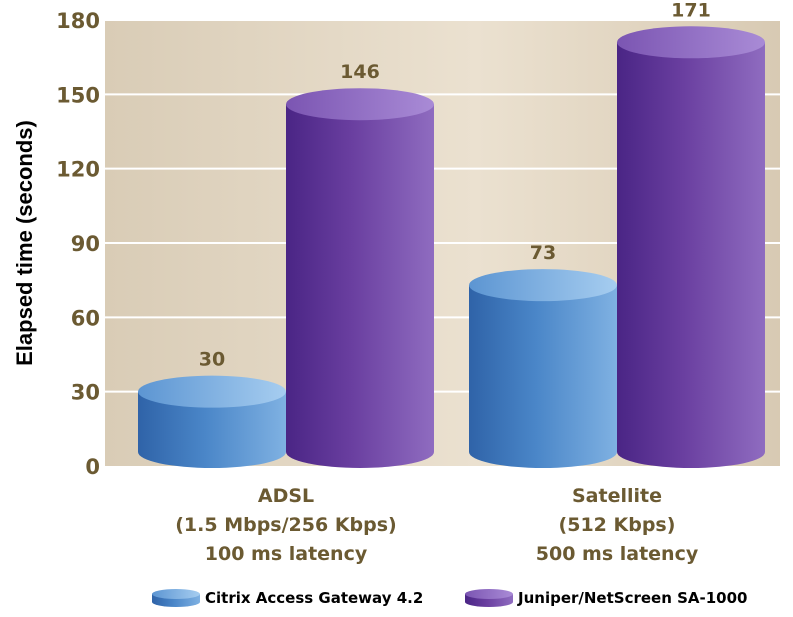  Describe the element at coordinates (85, 318) in the screenshot. I see `y-tick-label: 60` at that location.